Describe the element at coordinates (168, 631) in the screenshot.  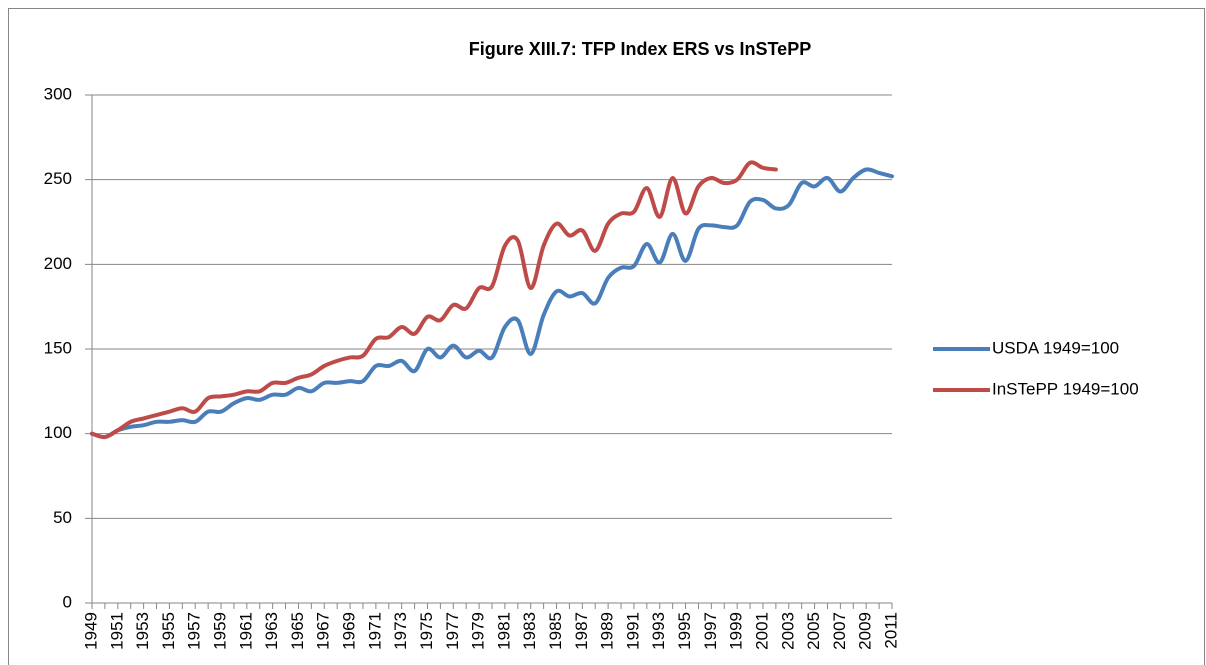
I see `x-tick-label: 1955` at that location.